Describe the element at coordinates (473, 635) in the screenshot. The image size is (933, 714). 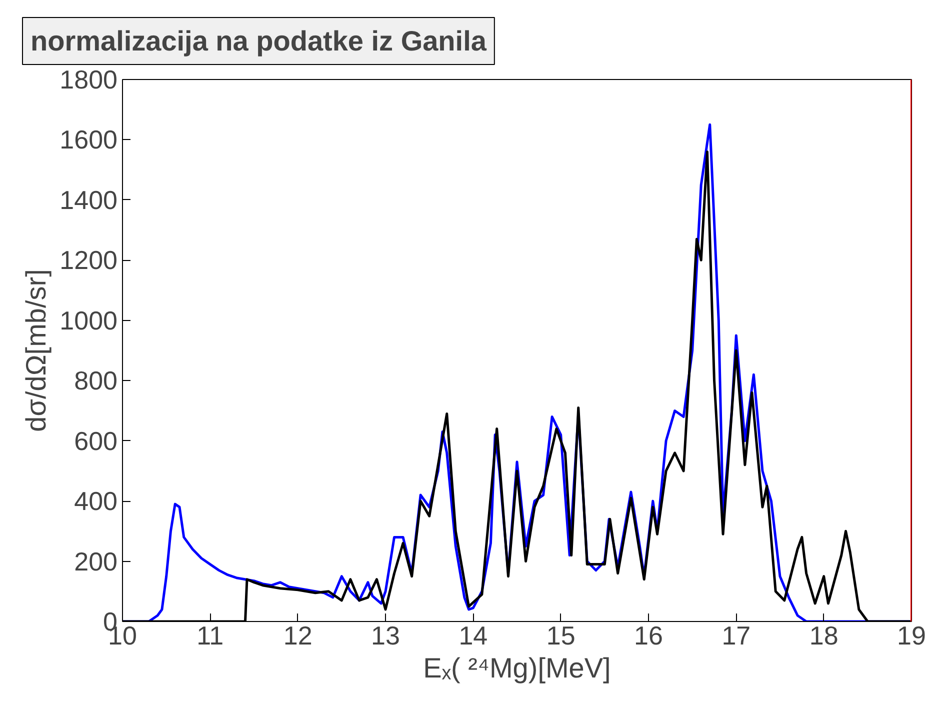
I see `x-tick-label: 14` at that location.